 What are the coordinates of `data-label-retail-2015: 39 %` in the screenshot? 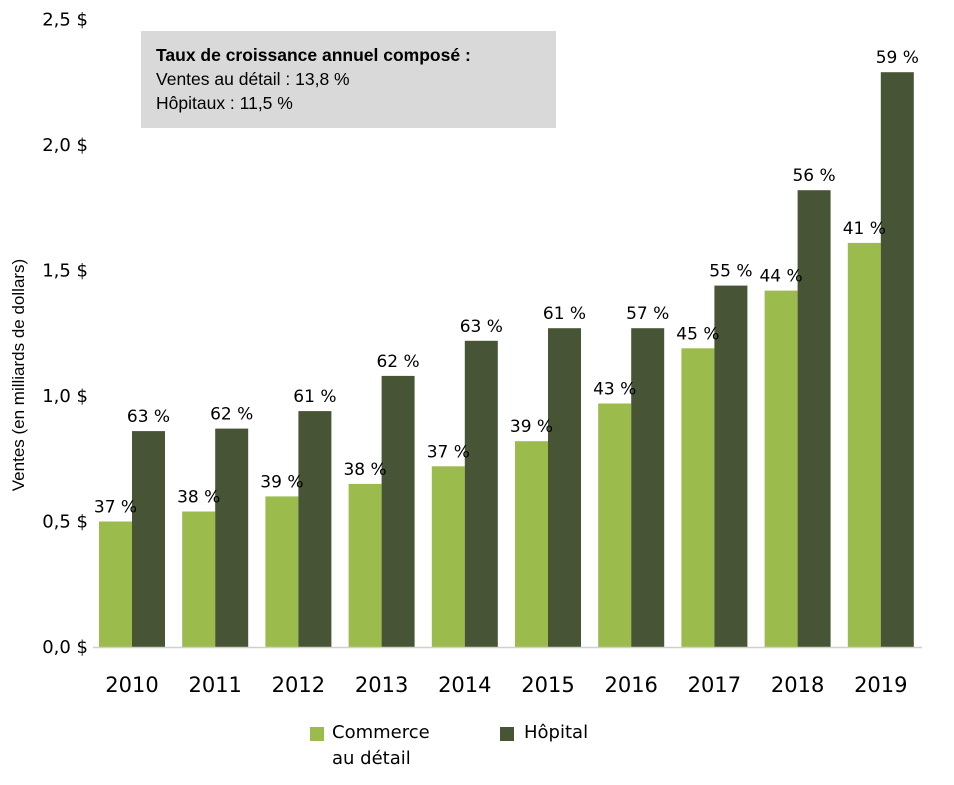 It's located at (531, 427).